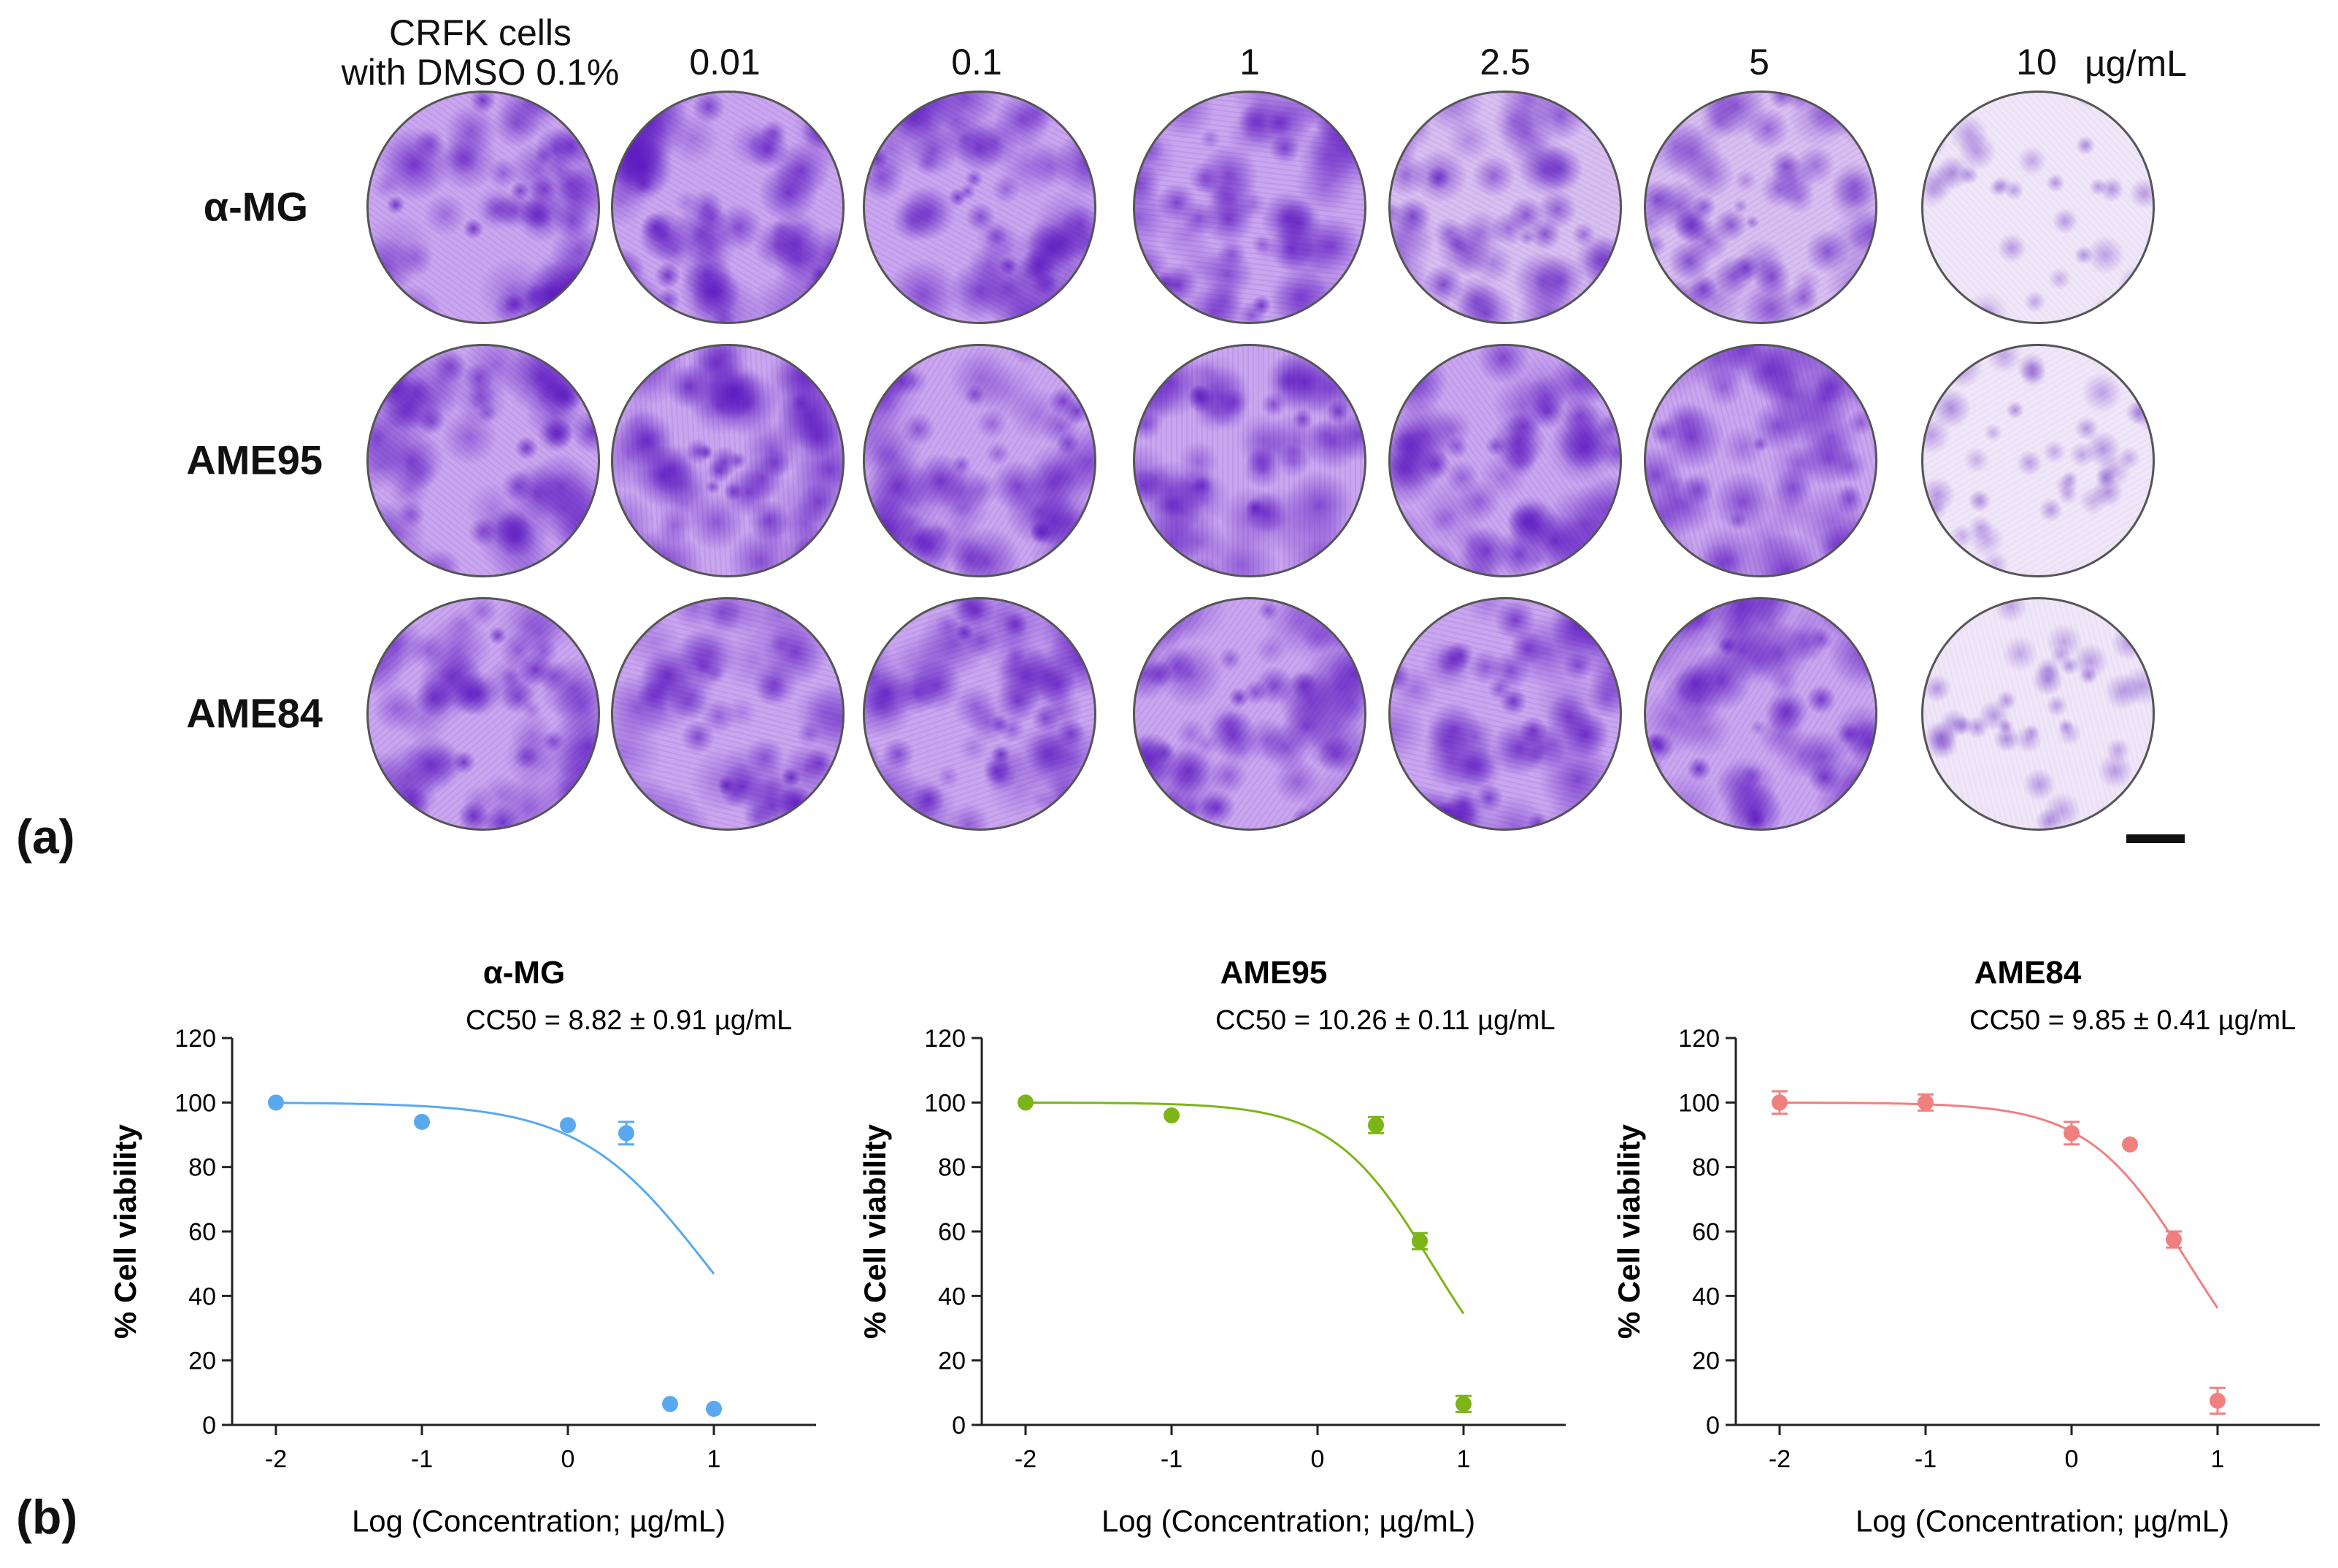 This screenshot has width=2338, height=1568. What do you see at coordinates (1699, 1039) in the screenshot?
I see `chart2-ytick-label-120: 120` at bounding box center [1699, 1039].